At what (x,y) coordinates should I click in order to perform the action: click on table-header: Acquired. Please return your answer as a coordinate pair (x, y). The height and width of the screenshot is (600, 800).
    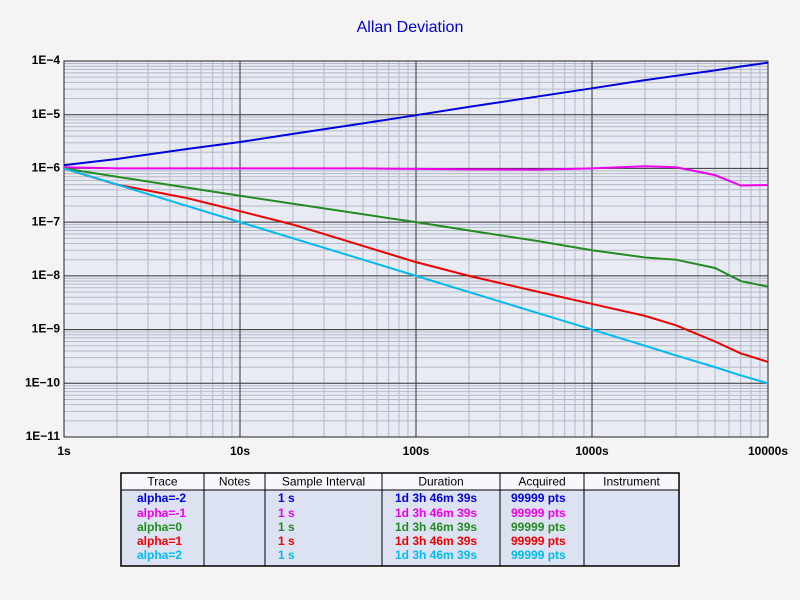
    Looking at the image, I should click on (541, 482).